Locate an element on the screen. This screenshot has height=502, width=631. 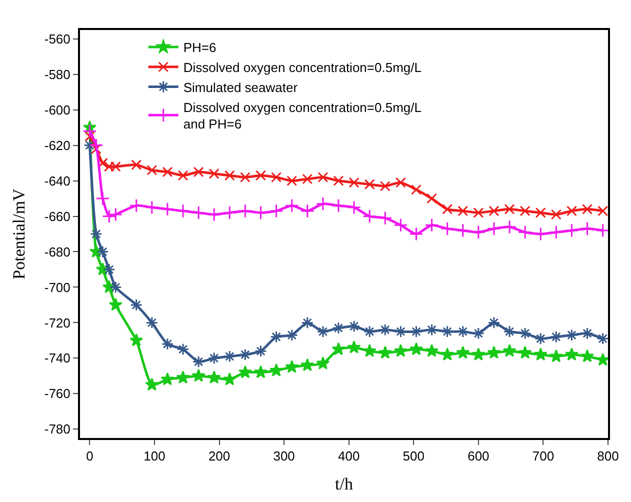
y-axis-title: Potential/mV is located at coordinates (18, 234).